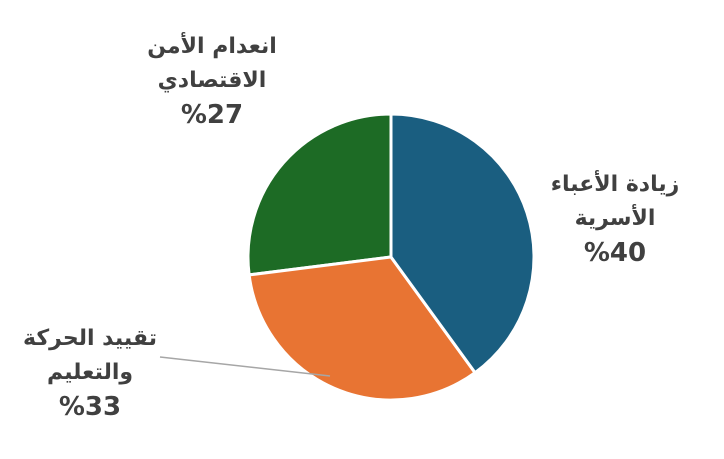 The image size is (724, 459). I want to click on leader-line, so click(245, 366).